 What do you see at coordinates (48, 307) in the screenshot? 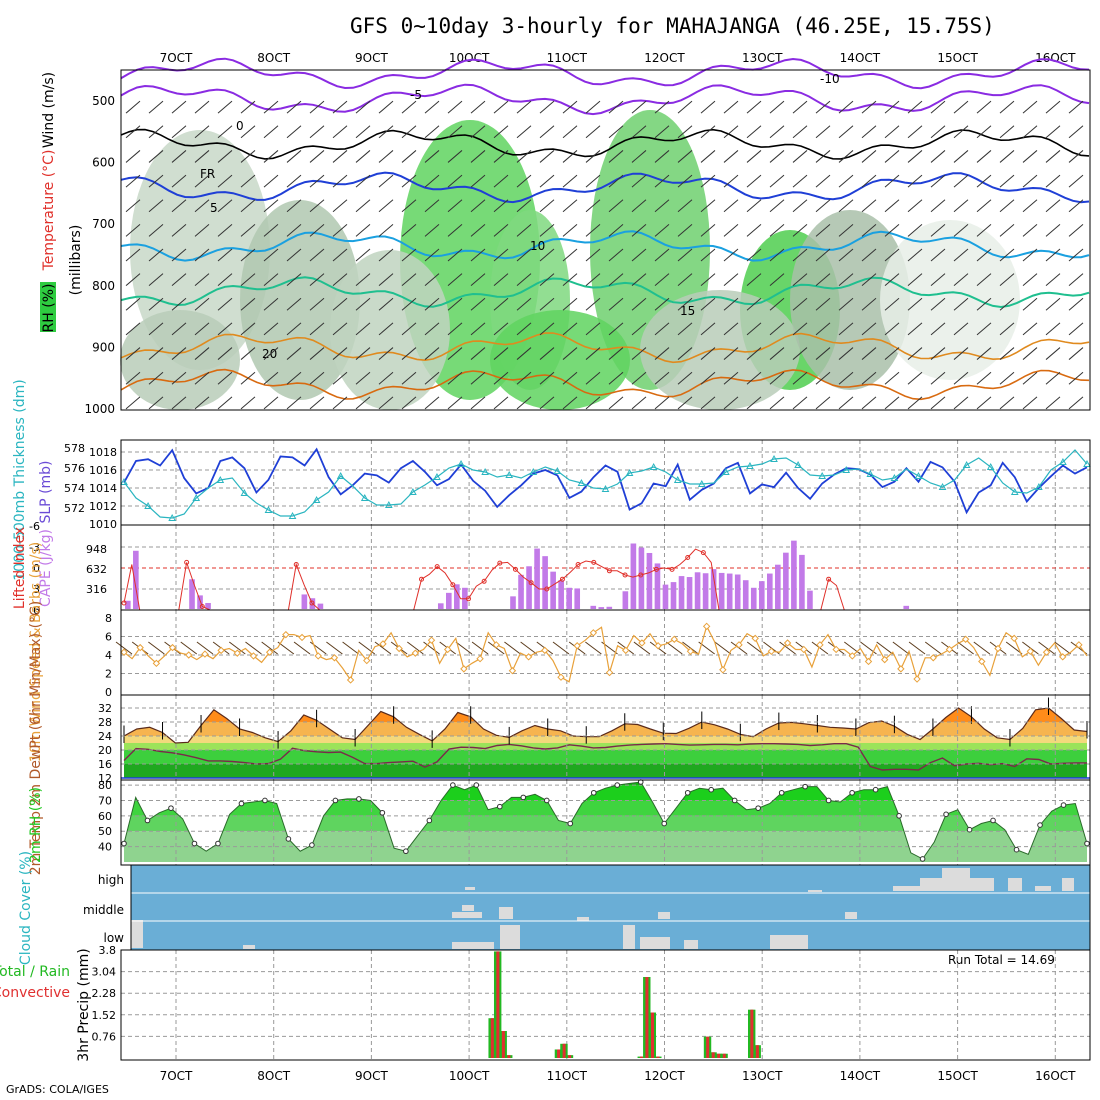
I see `rh-legend-swatch` at bounding box center [48, 307].